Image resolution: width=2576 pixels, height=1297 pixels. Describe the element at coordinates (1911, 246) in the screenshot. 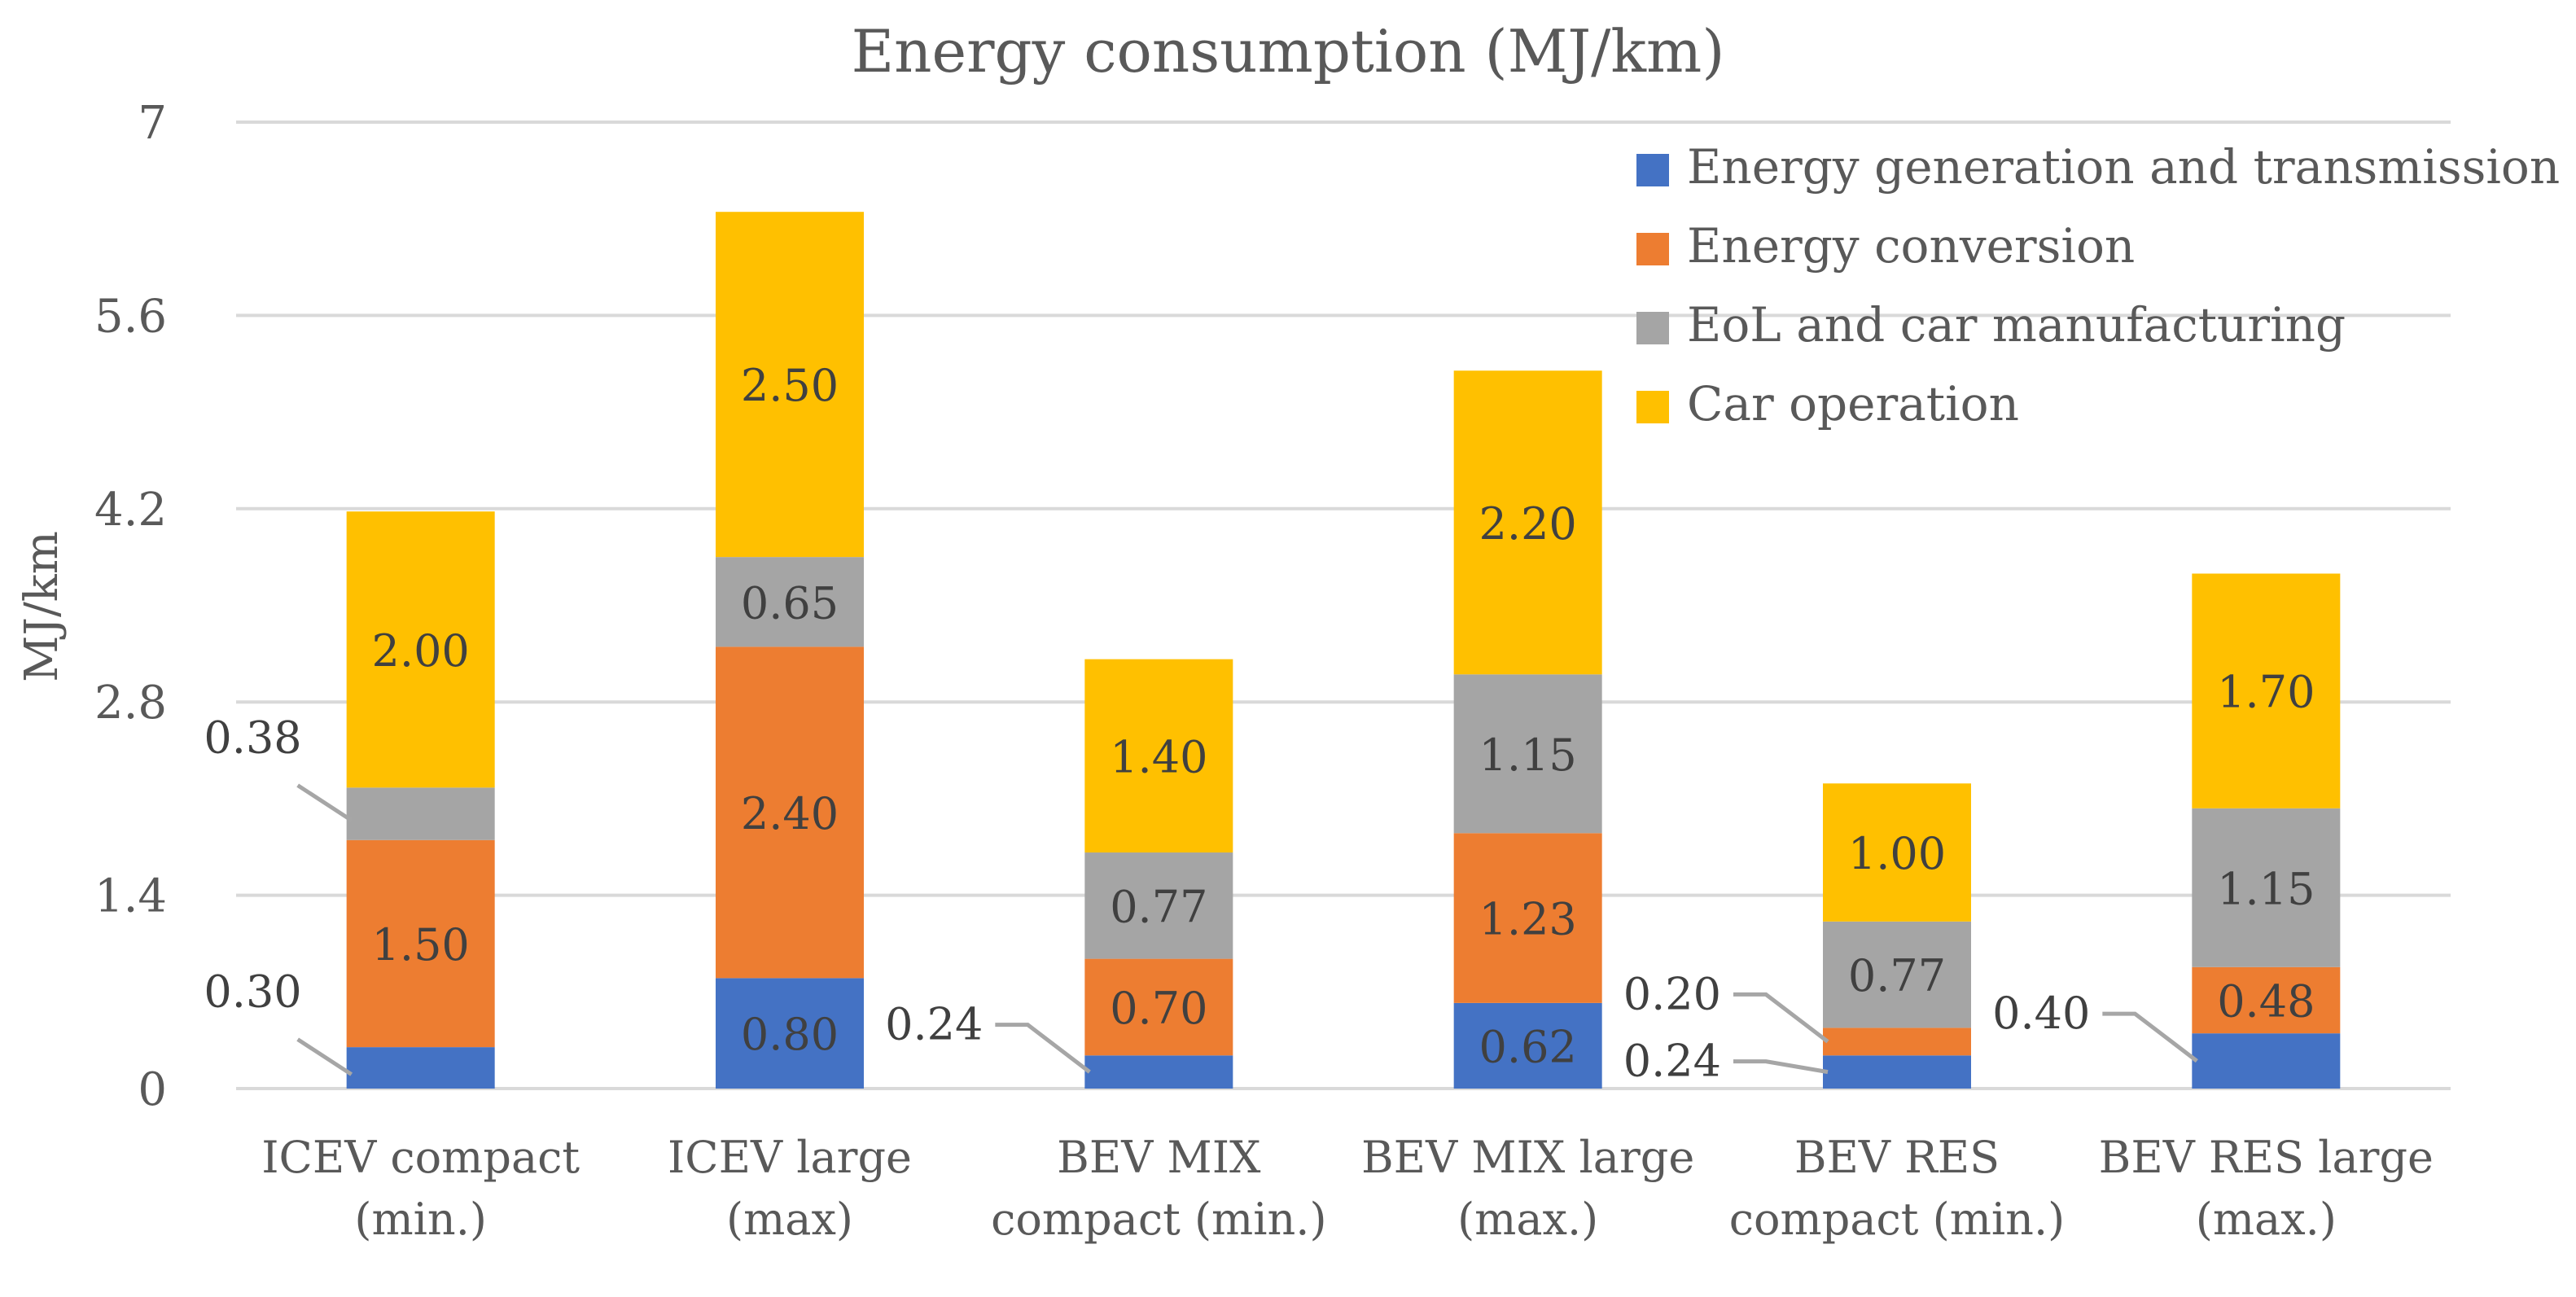

I see `legend-entry-label: Energy conversion` at that location.